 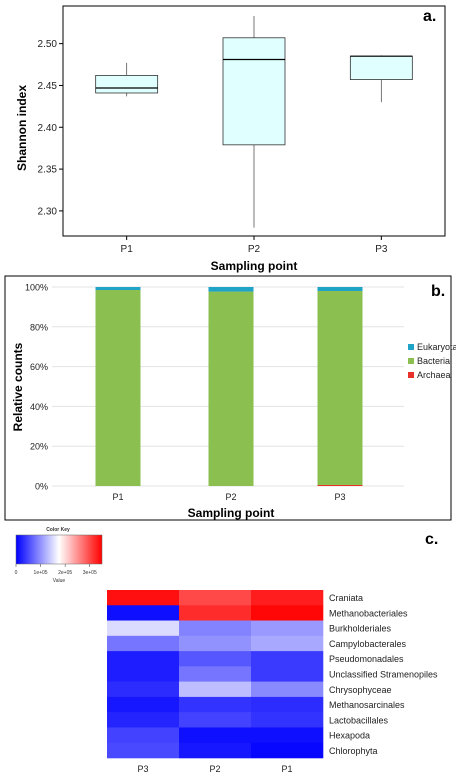 I want to click on row-label: Lactobacillales, so click(x=359, y=720).